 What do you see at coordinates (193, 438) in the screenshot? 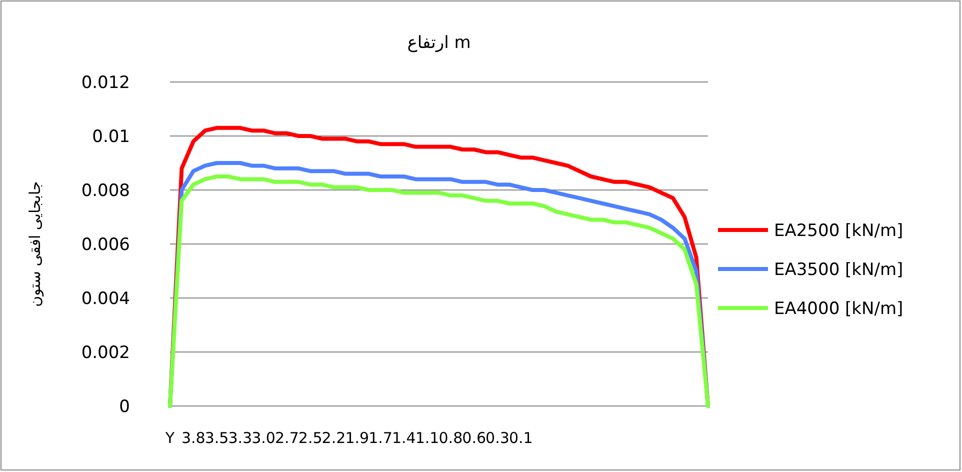
I see `x-tick-label: 3.8` at bounding box center [193, 438].